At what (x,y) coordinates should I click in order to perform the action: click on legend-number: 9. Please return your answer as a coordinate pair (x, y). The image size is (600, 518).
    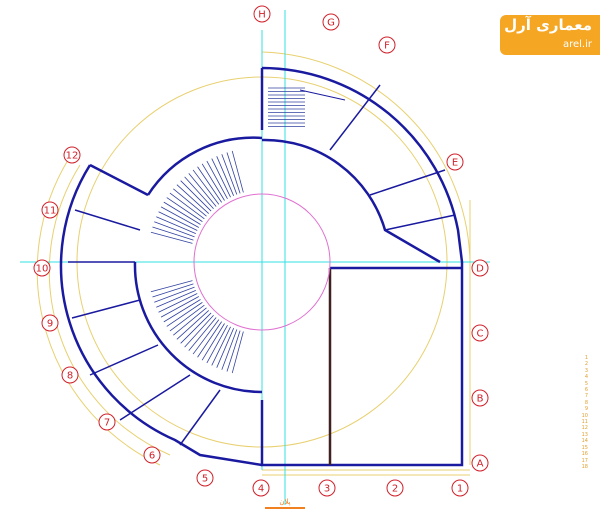
    Looking at the image, I should click on (586, 409).